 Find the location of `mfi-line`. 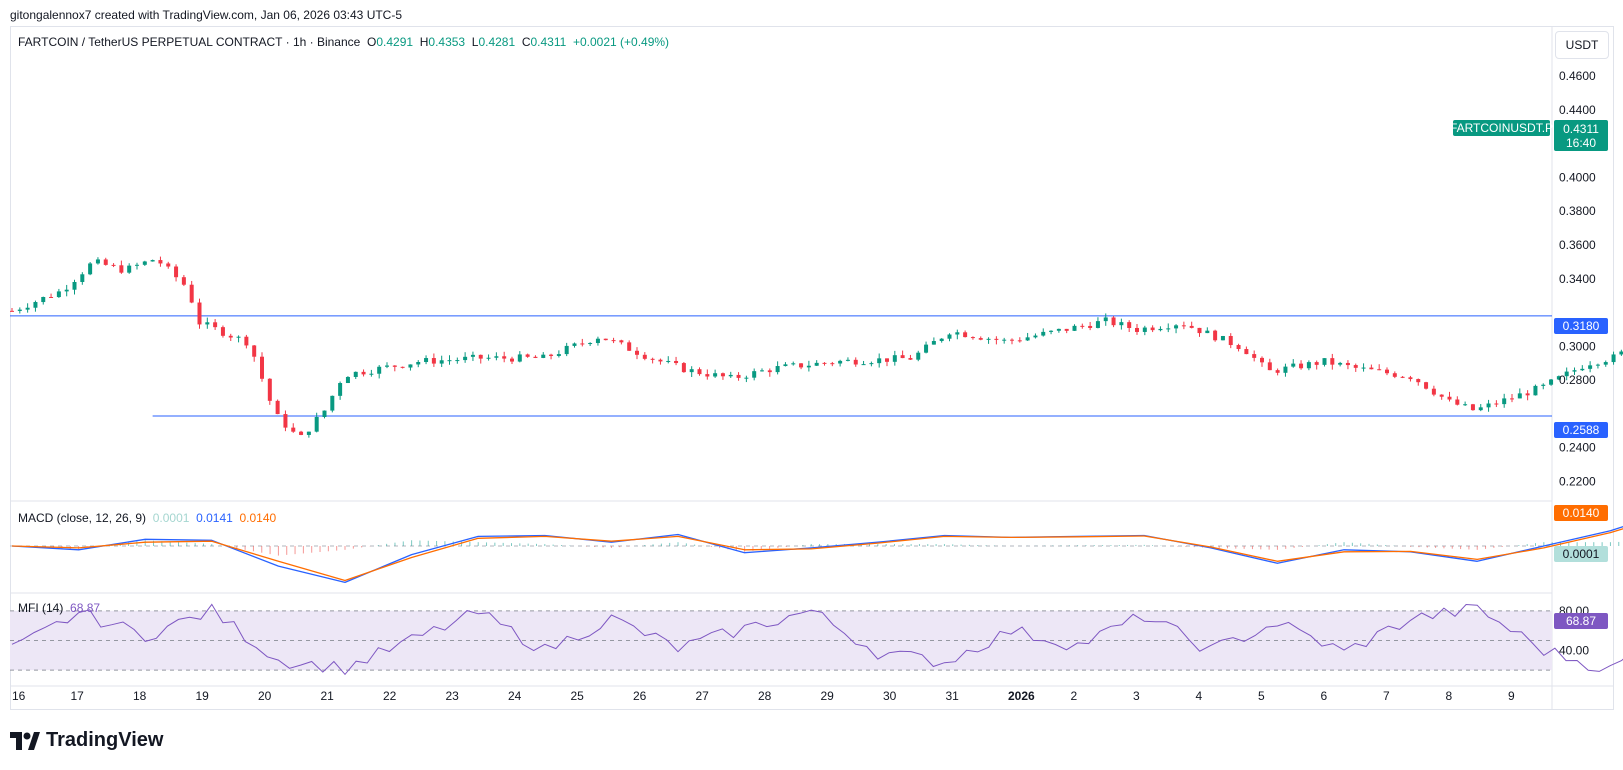

mfi-line is located at coordinates (817, 639).